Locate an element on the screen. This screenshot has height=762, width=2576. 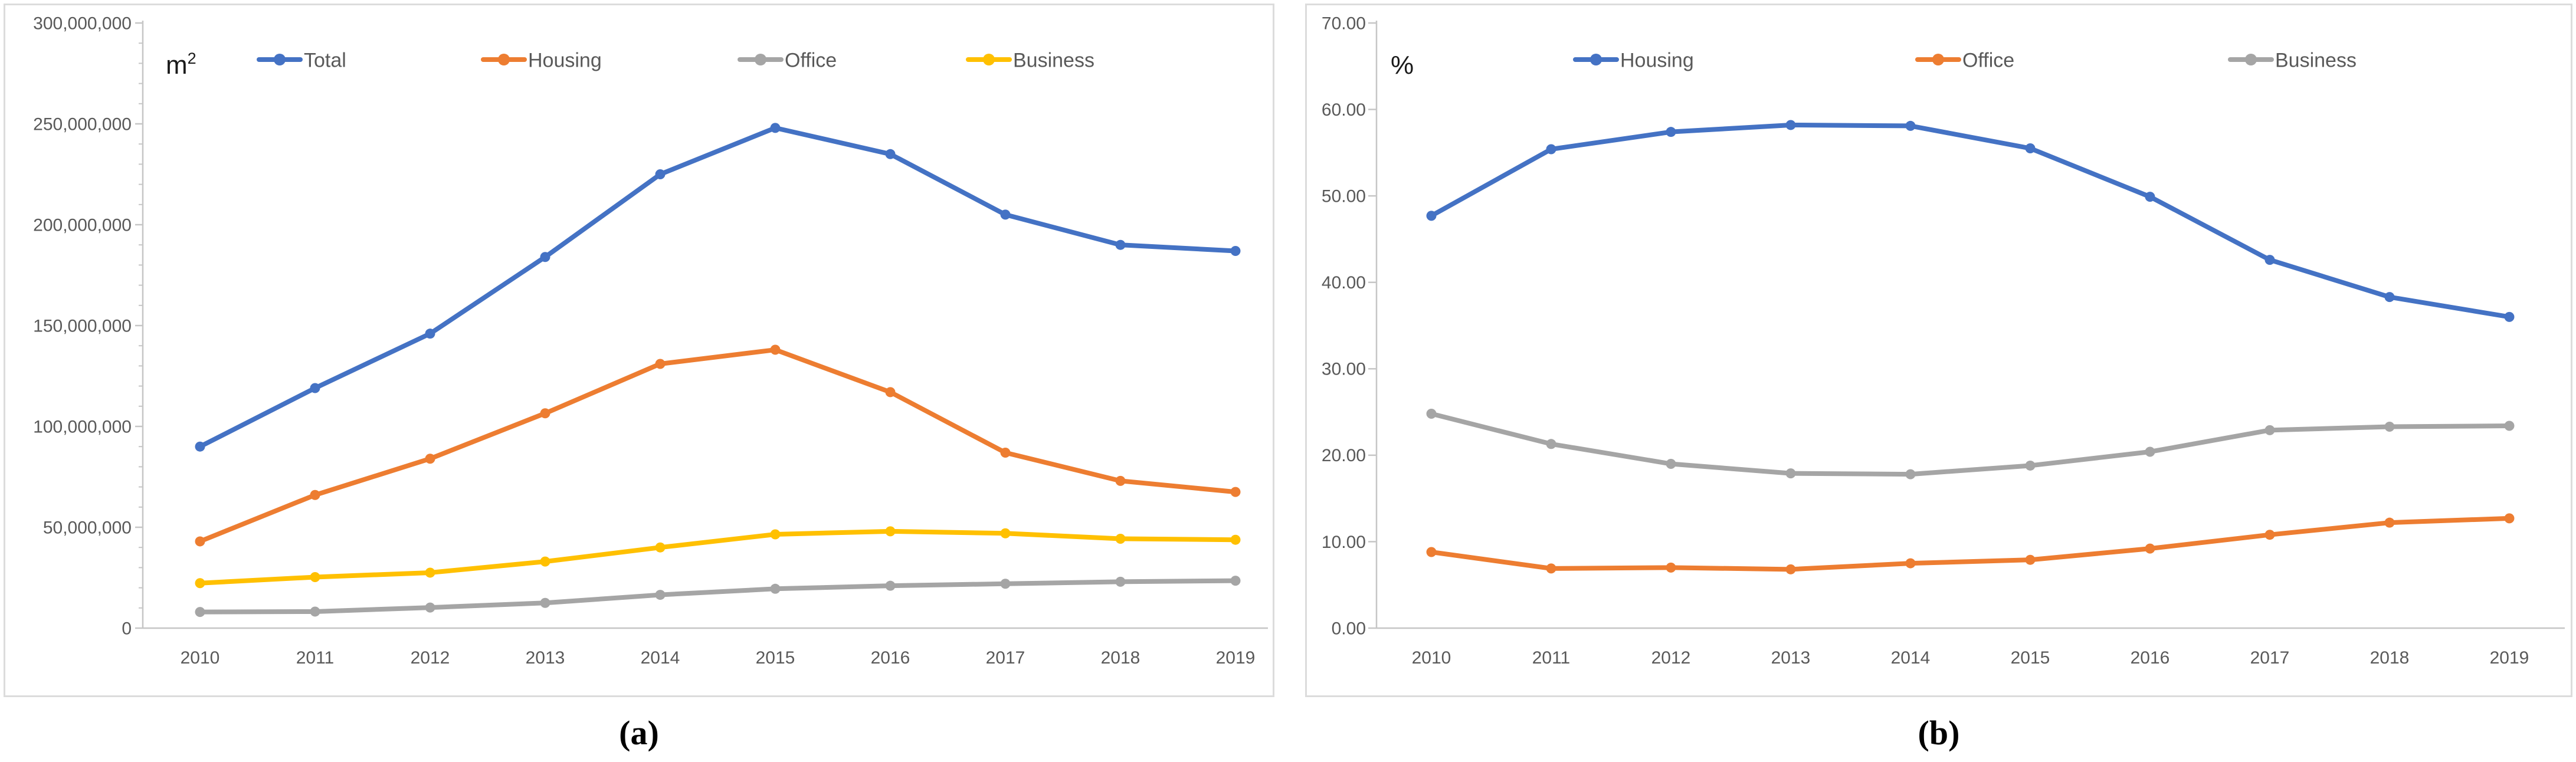
data-point-housing-2013 is located at coordinates (1790, 125).